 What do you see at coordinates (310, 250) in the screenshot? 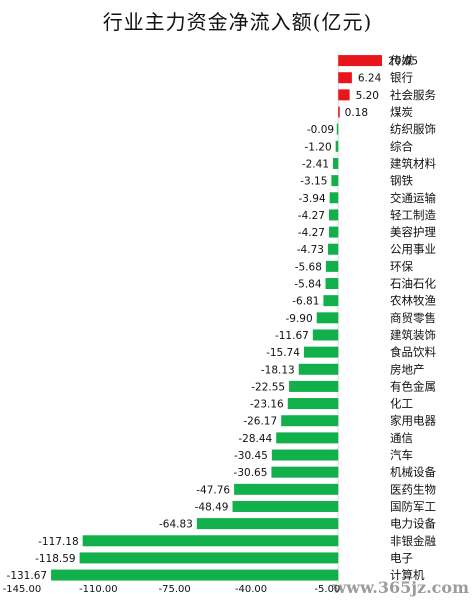
I see `bar-value-label: -4.73` at bounding box center [310, 250].